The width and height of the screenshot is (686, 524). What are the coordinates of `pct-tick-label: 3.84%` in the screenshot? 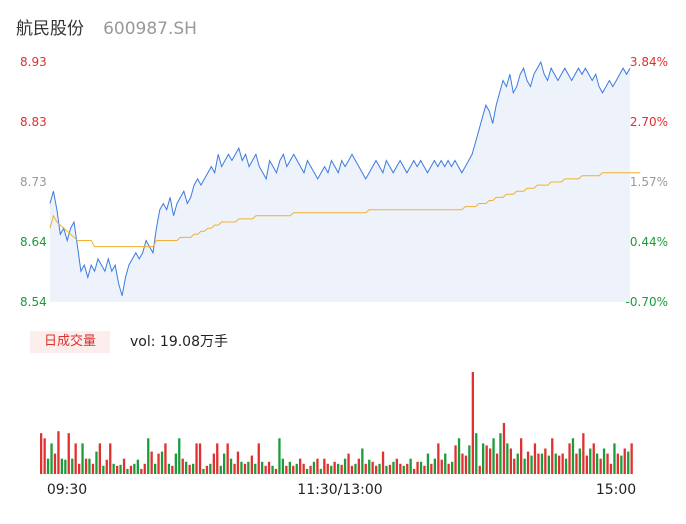 It's located at (649, 62).